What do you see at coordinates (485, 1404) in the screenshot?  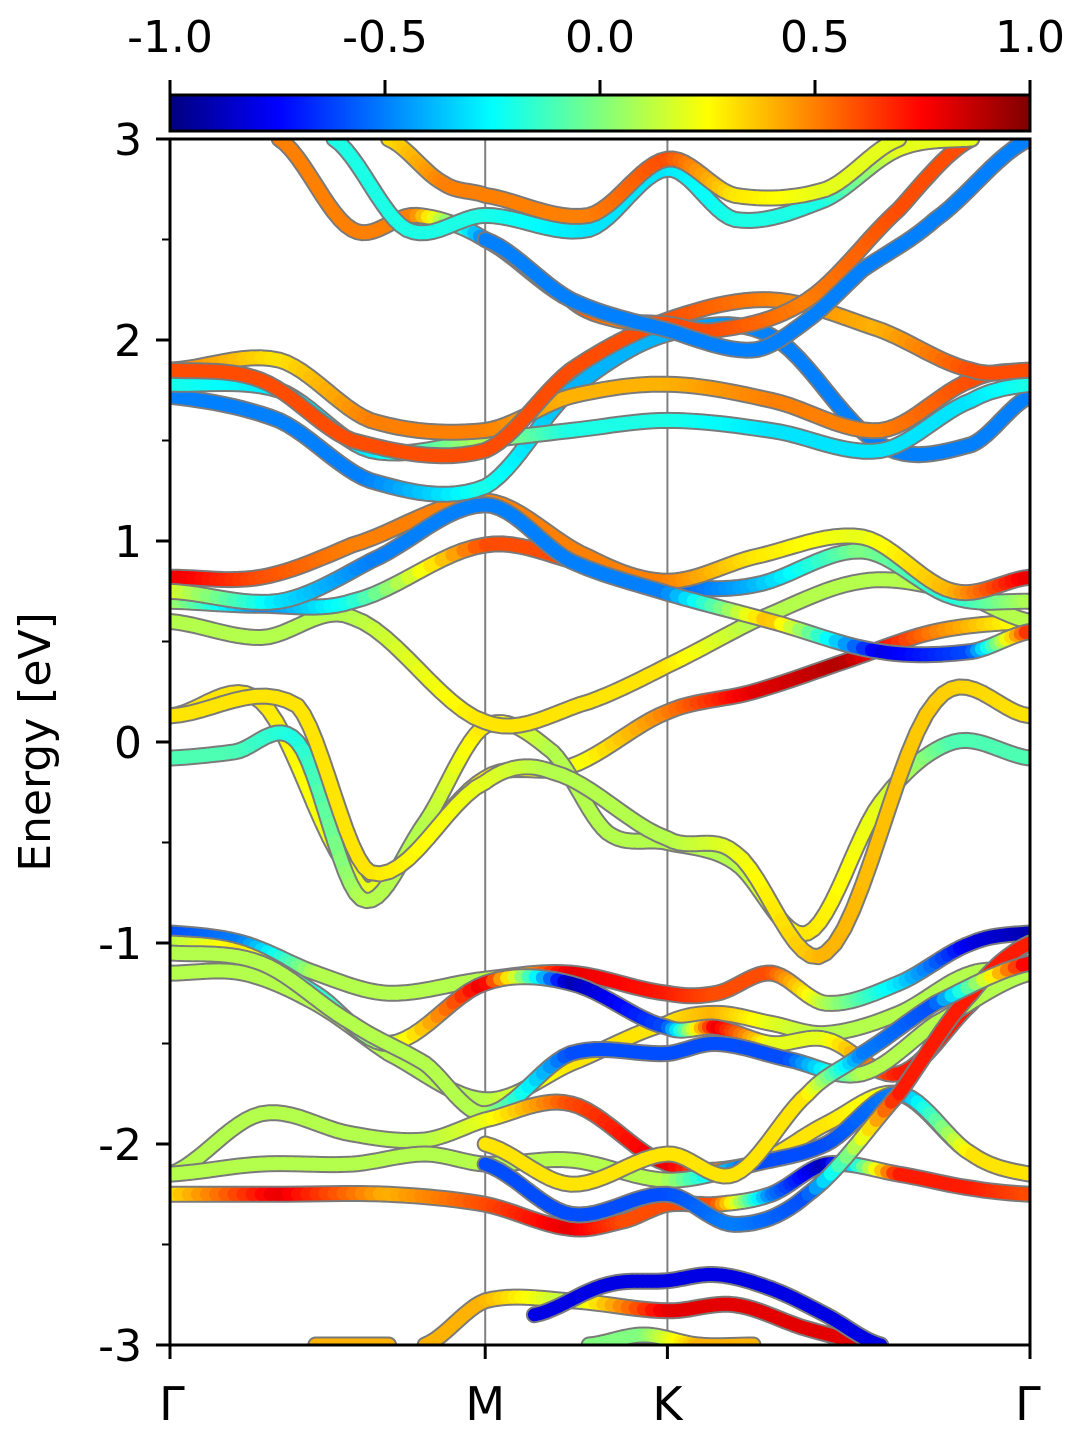 I see `kpoint-label: M` at bounding box center [485, 1404].